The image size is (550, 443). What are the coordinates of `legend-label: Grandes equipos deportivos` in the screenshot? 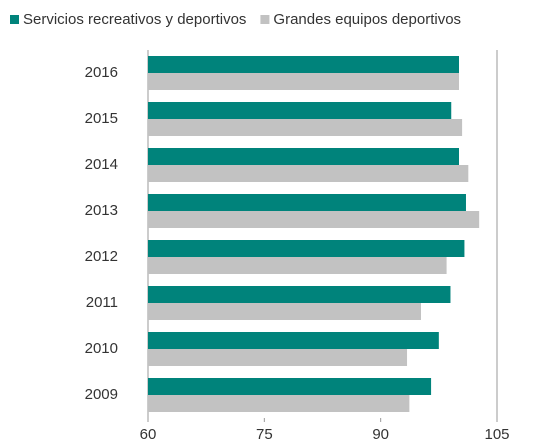 It's located at (367, 19).